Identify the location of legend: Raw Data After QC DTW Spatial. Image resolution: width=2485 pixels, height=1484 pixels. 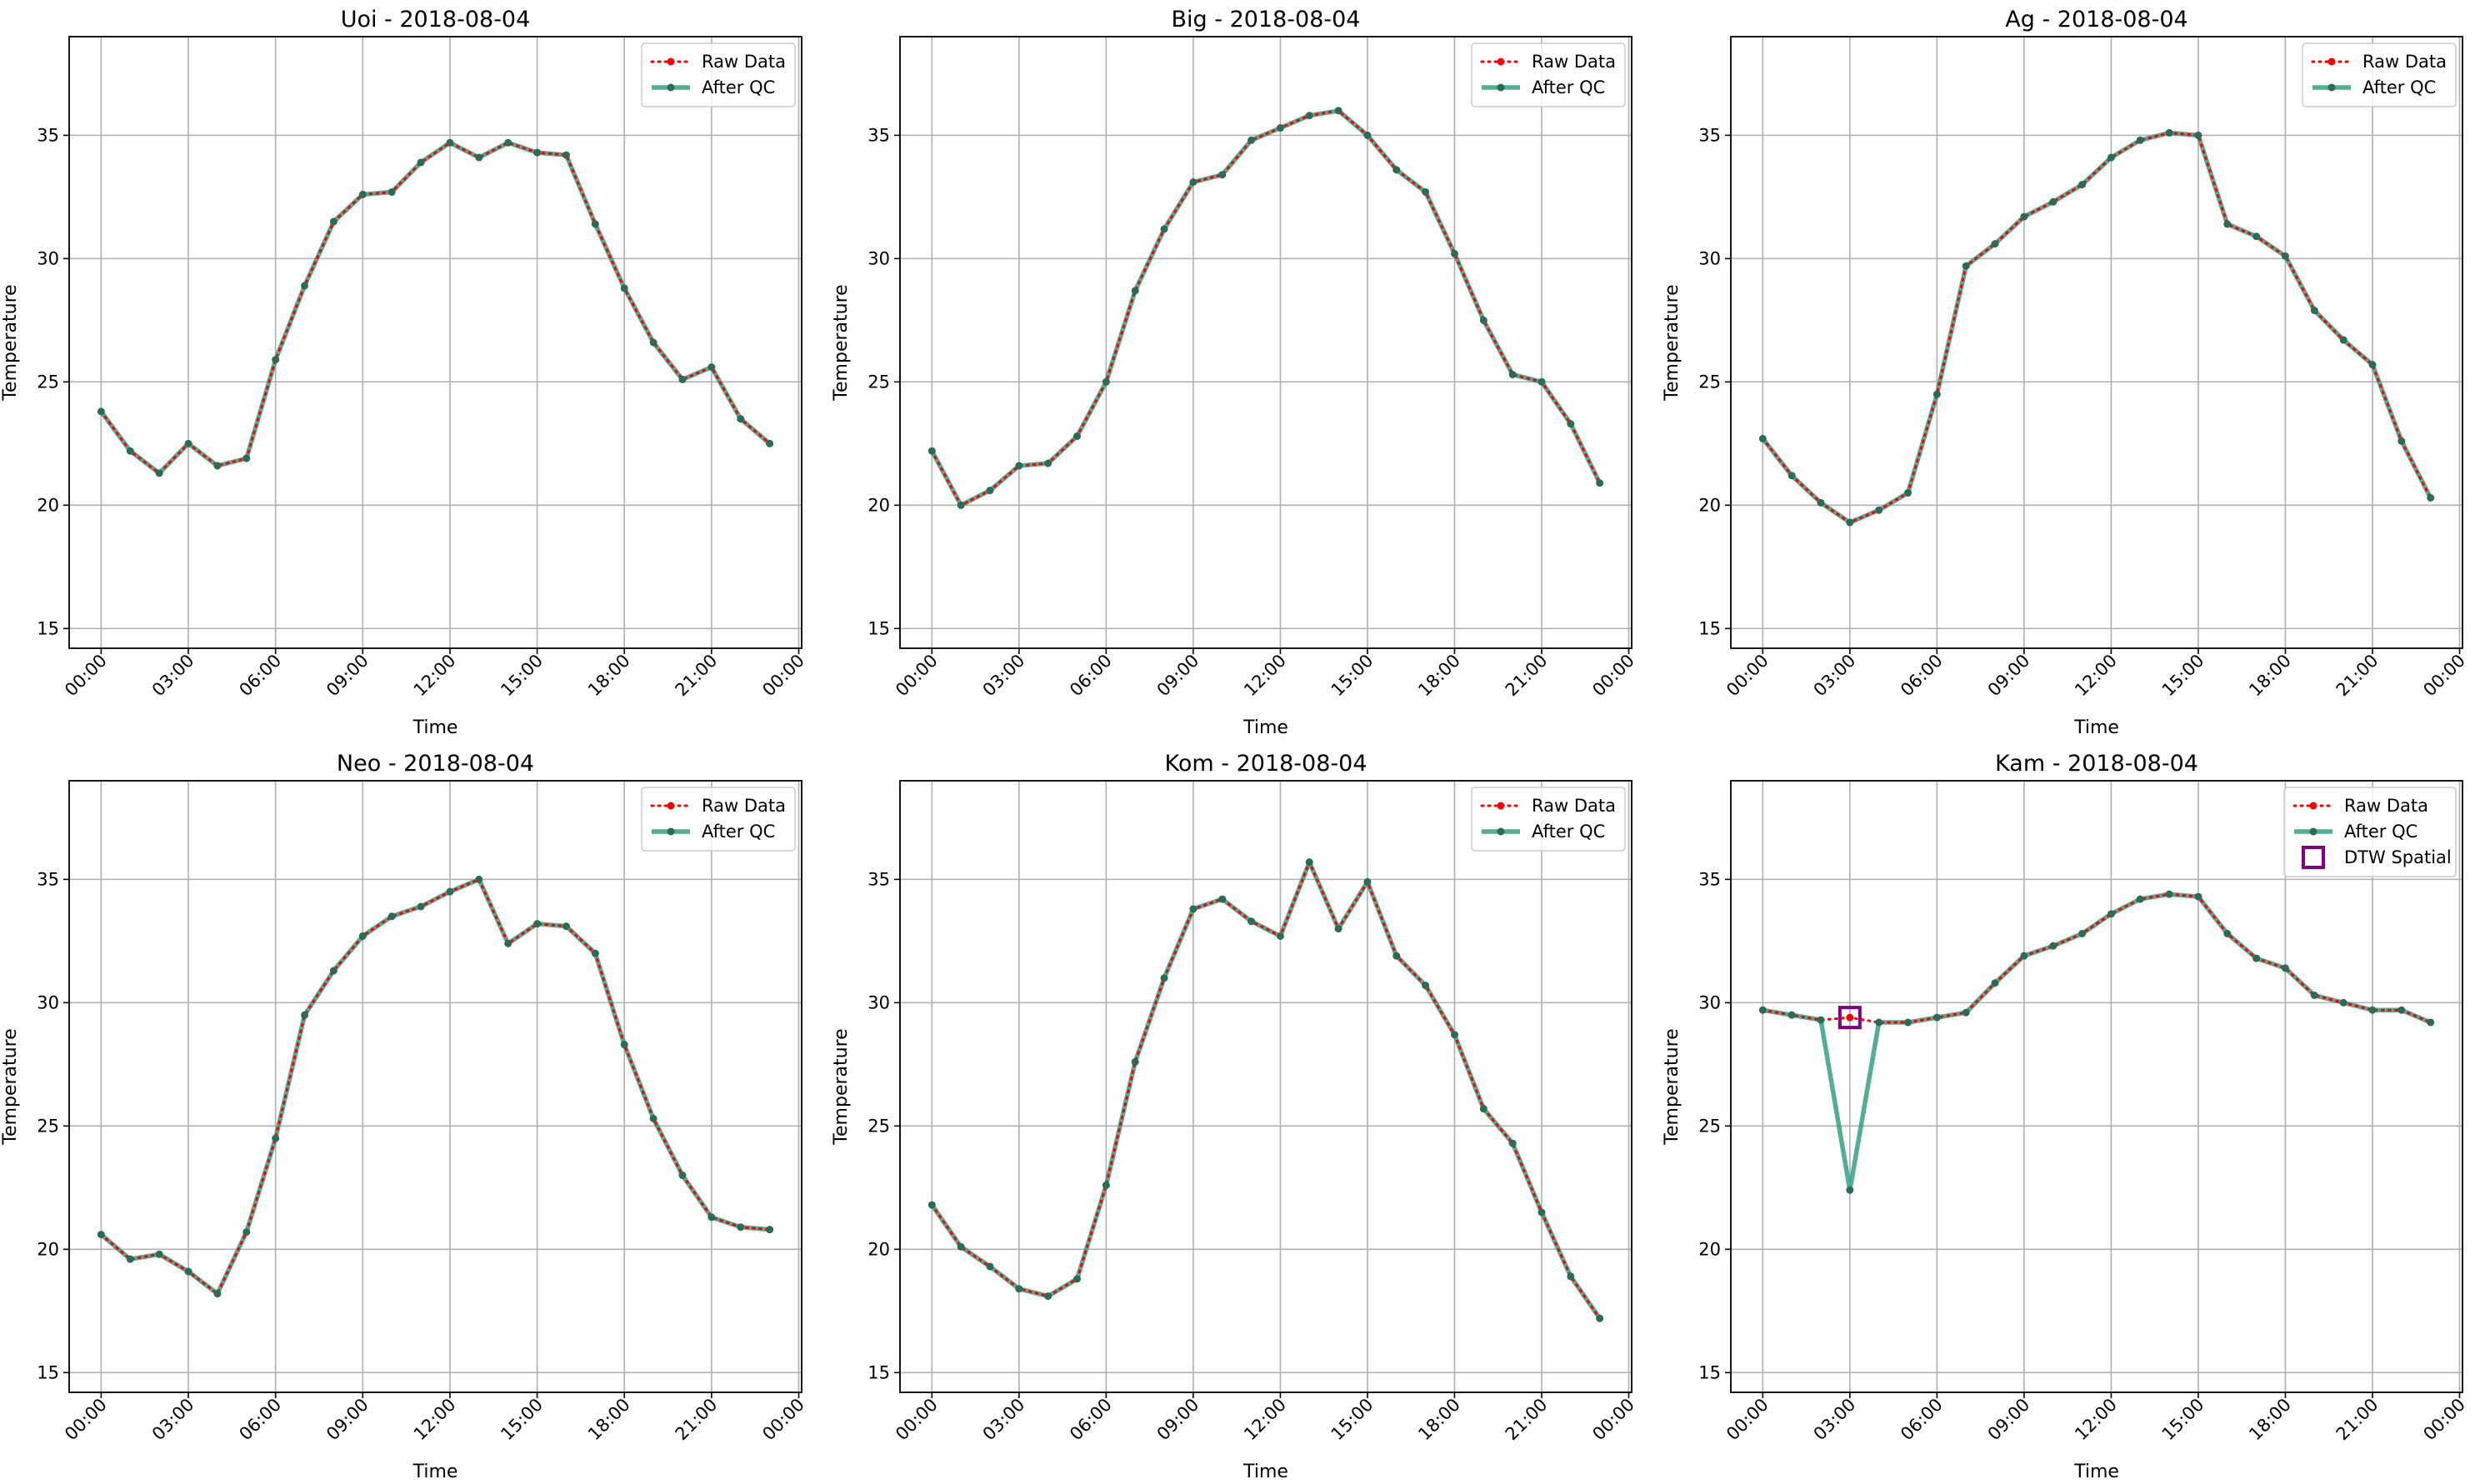
(2370, 832).